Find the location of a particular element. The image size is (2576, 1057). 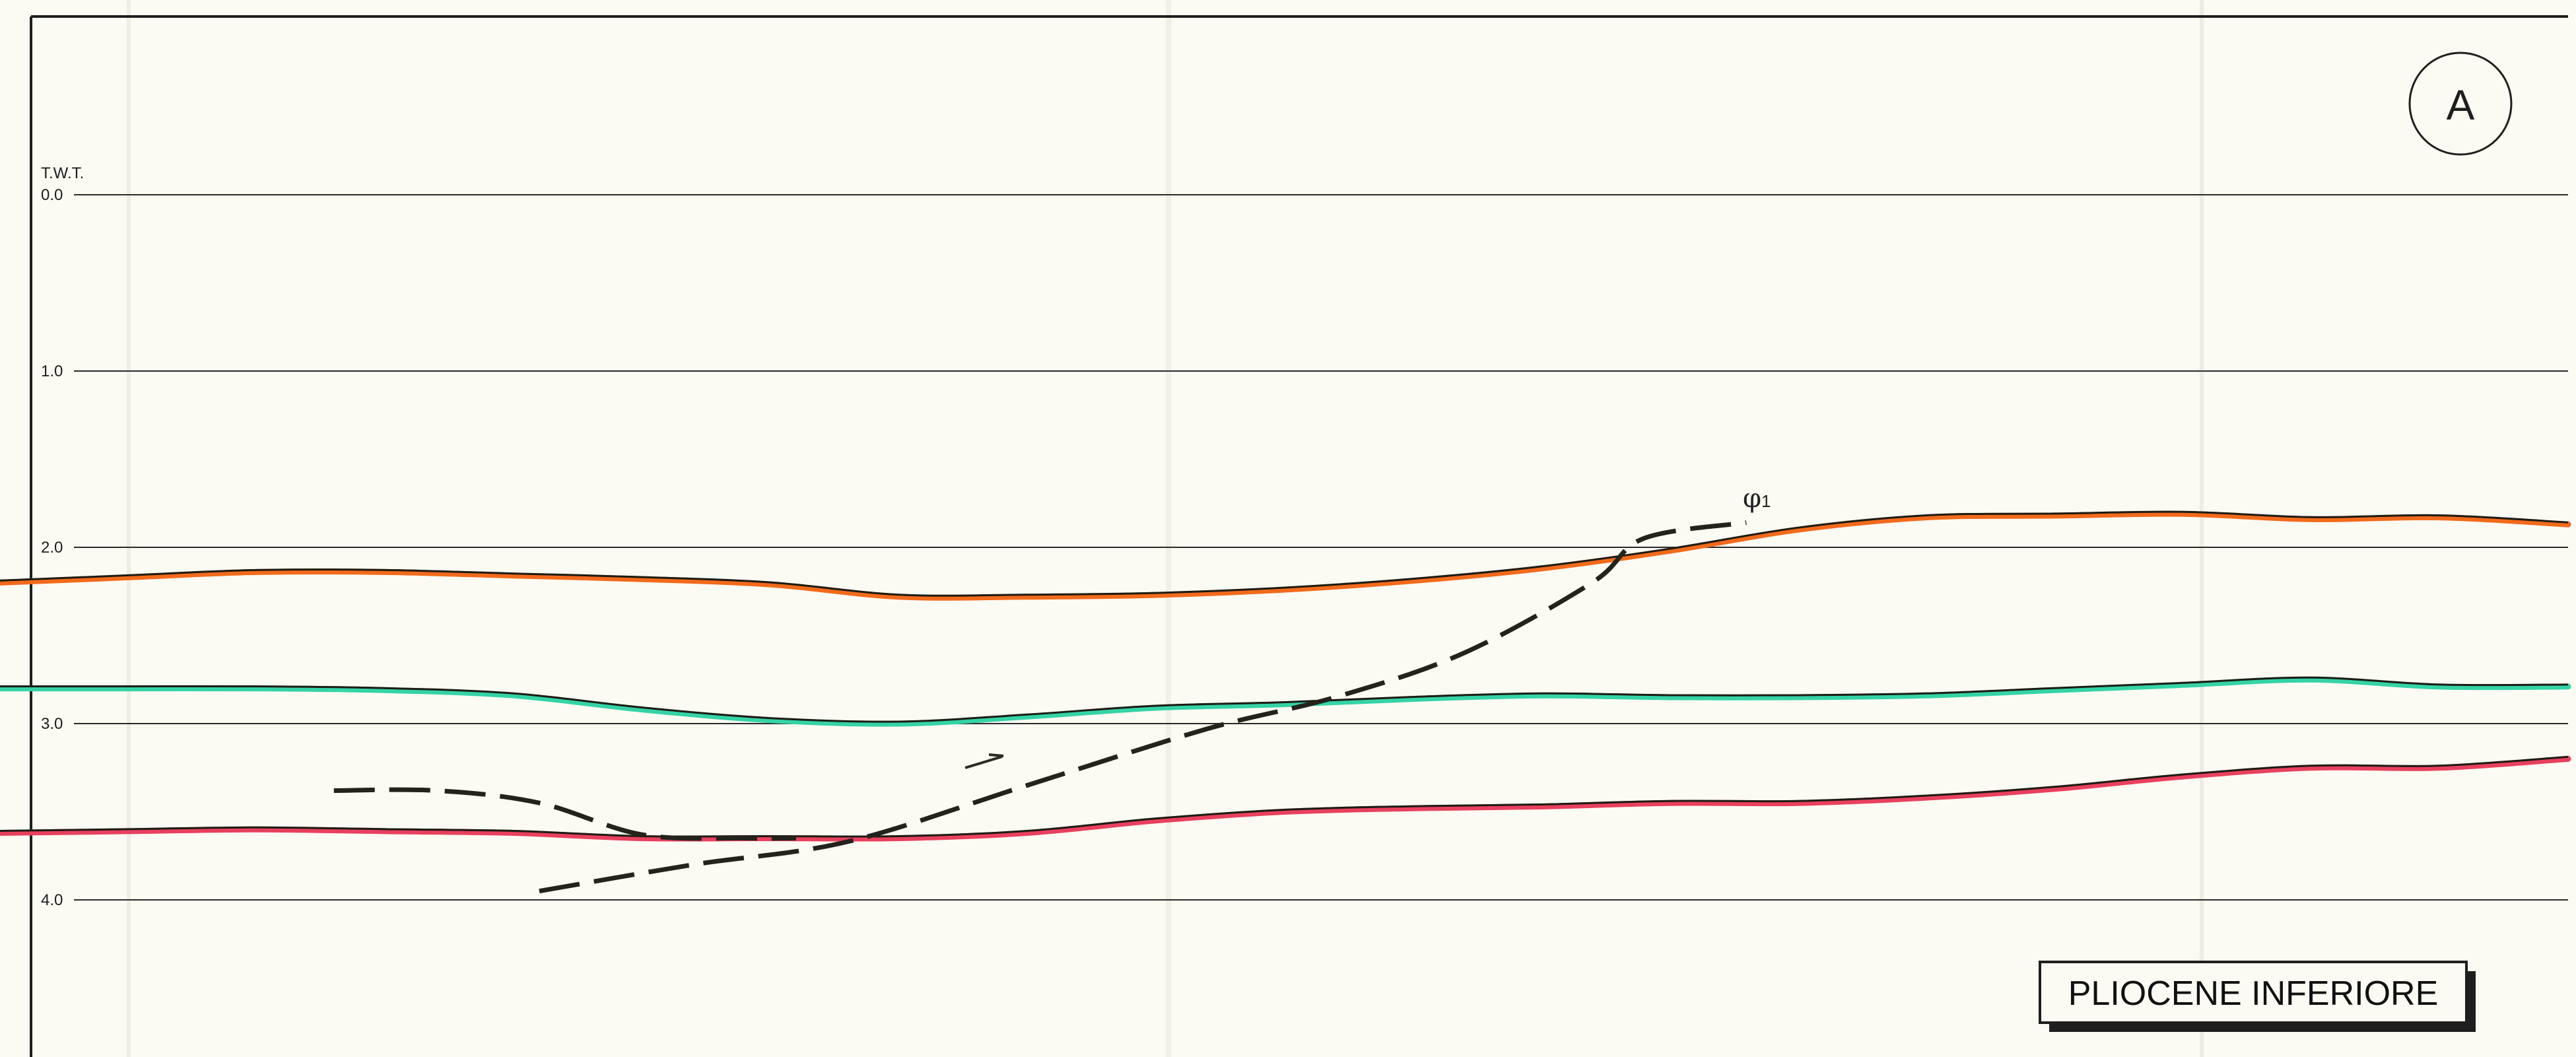

axis-title-twt: T.W.T. is located at coordinates (63, 173).